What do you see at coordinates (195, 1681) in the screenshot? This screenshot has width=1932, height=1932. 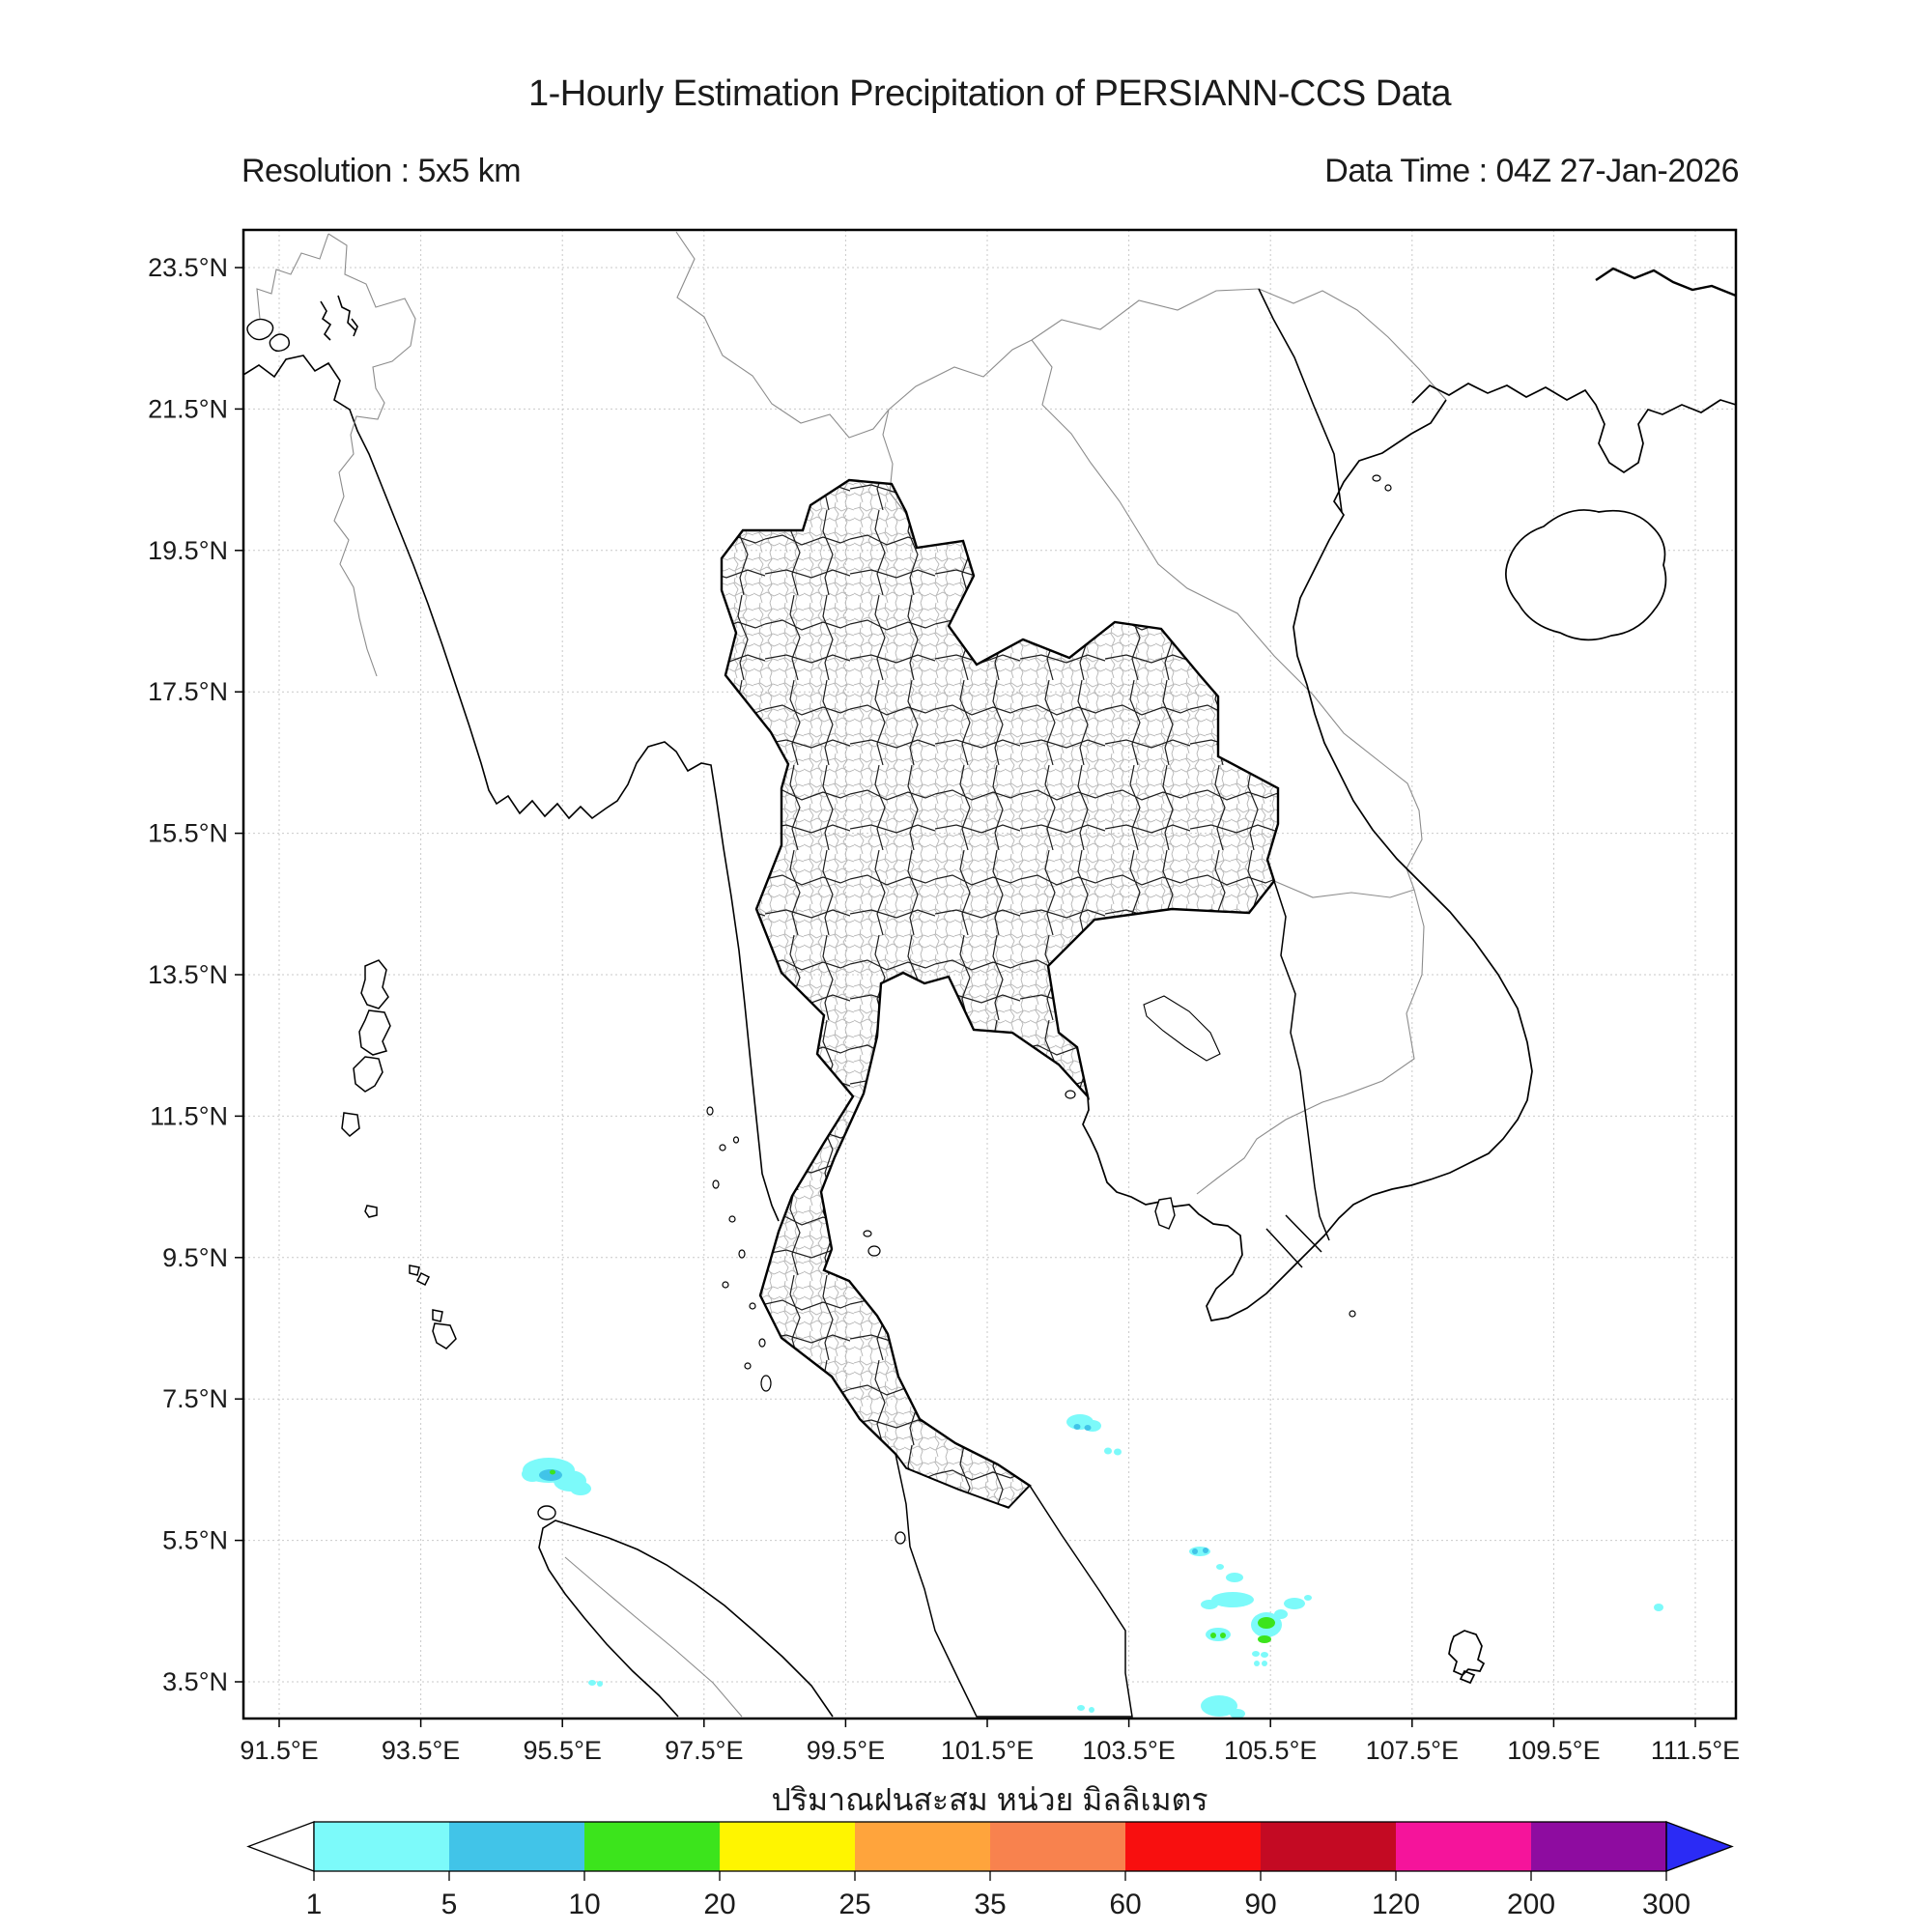 I see `lat-tick-label: 3.5°N` at bounding box center [195, 1681].